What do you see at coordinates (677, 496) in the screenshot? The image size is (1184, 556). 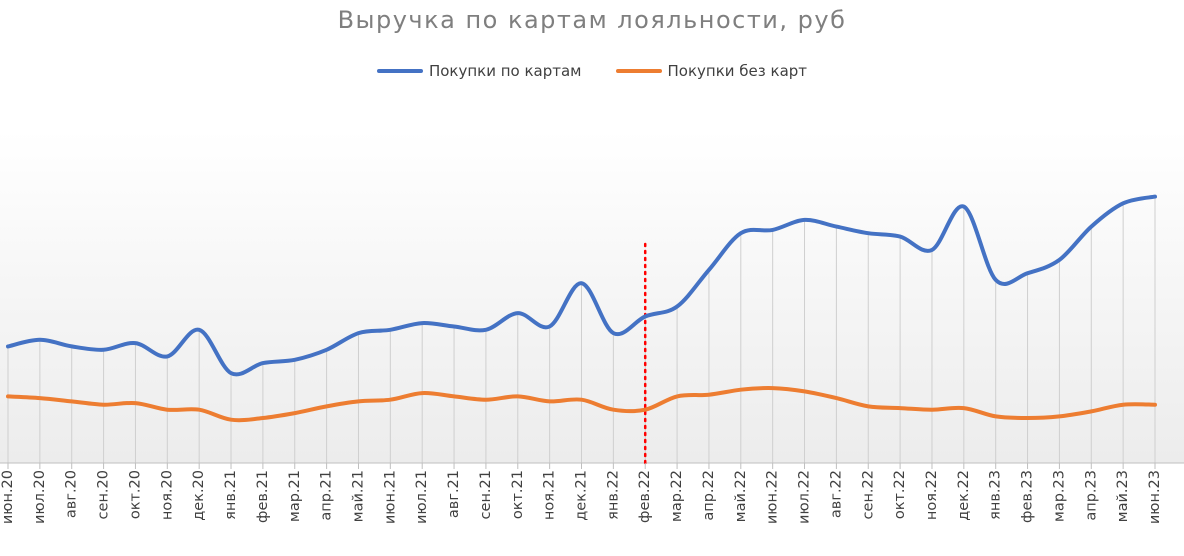 I see `x-tick-label: мар.22` at bounding box center [677, 496].